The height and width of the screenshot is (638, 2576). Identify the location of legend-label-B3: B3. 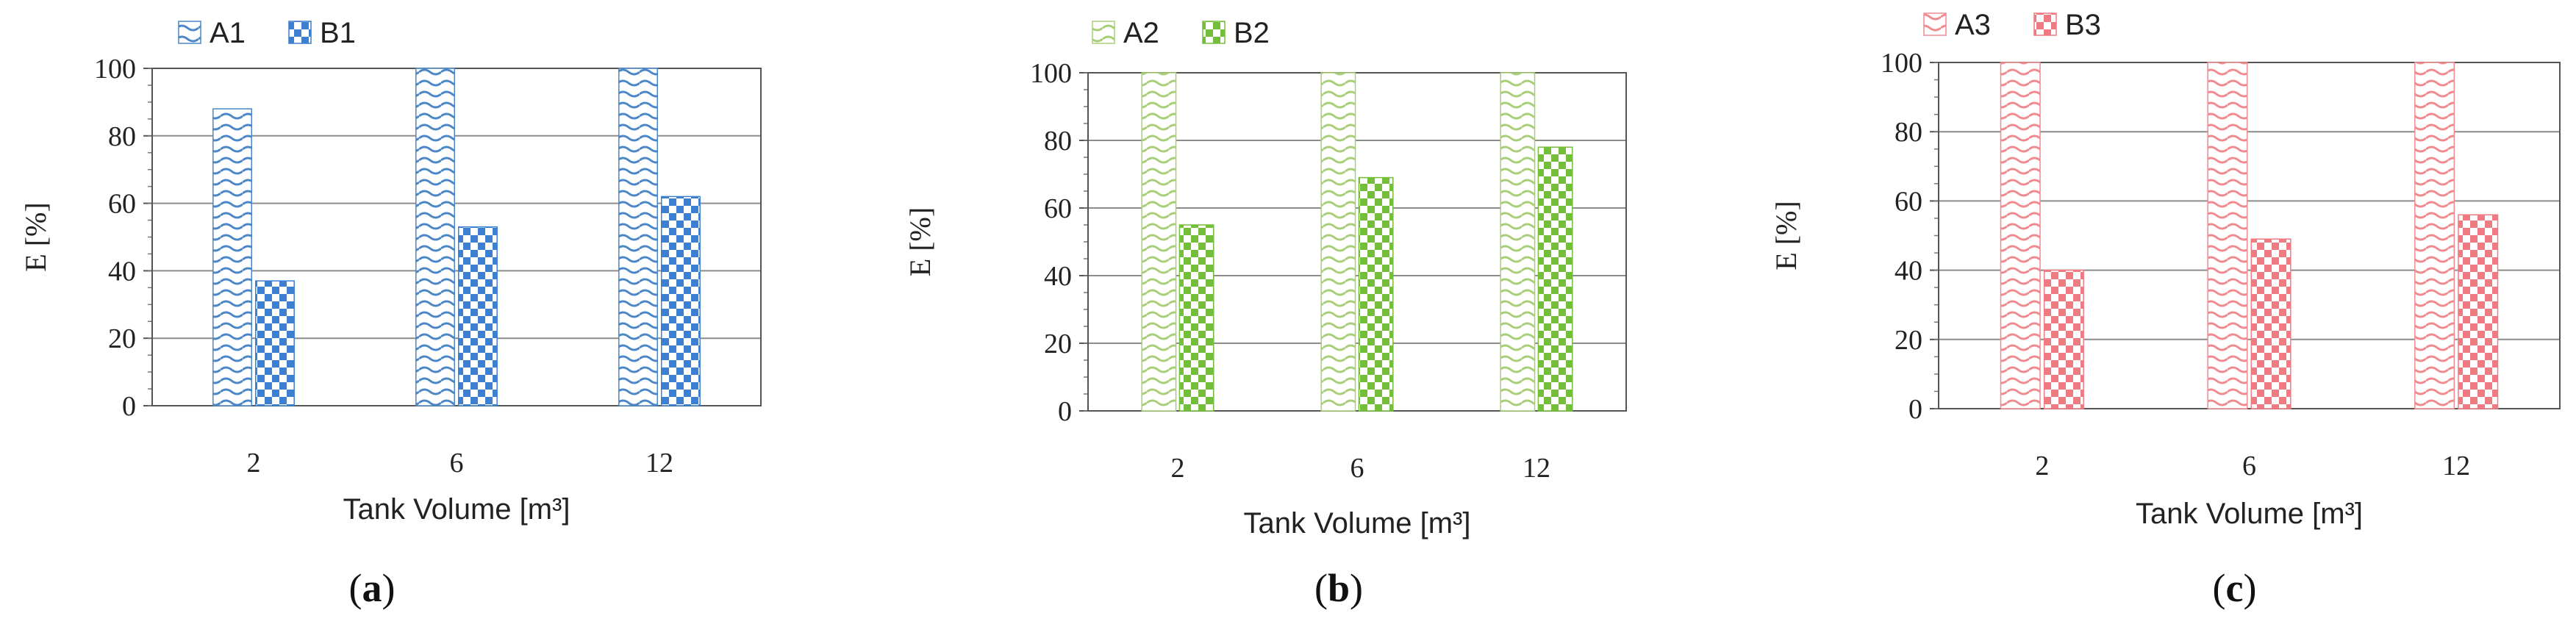
(2083, 25).